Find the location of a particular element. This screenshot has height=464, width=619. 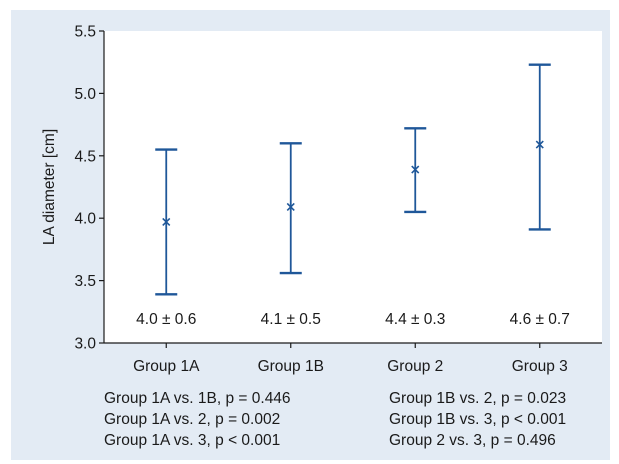

comparison-text: Group 1A vs. 1B, p = 0.446 is located at coordinates (197, 398).